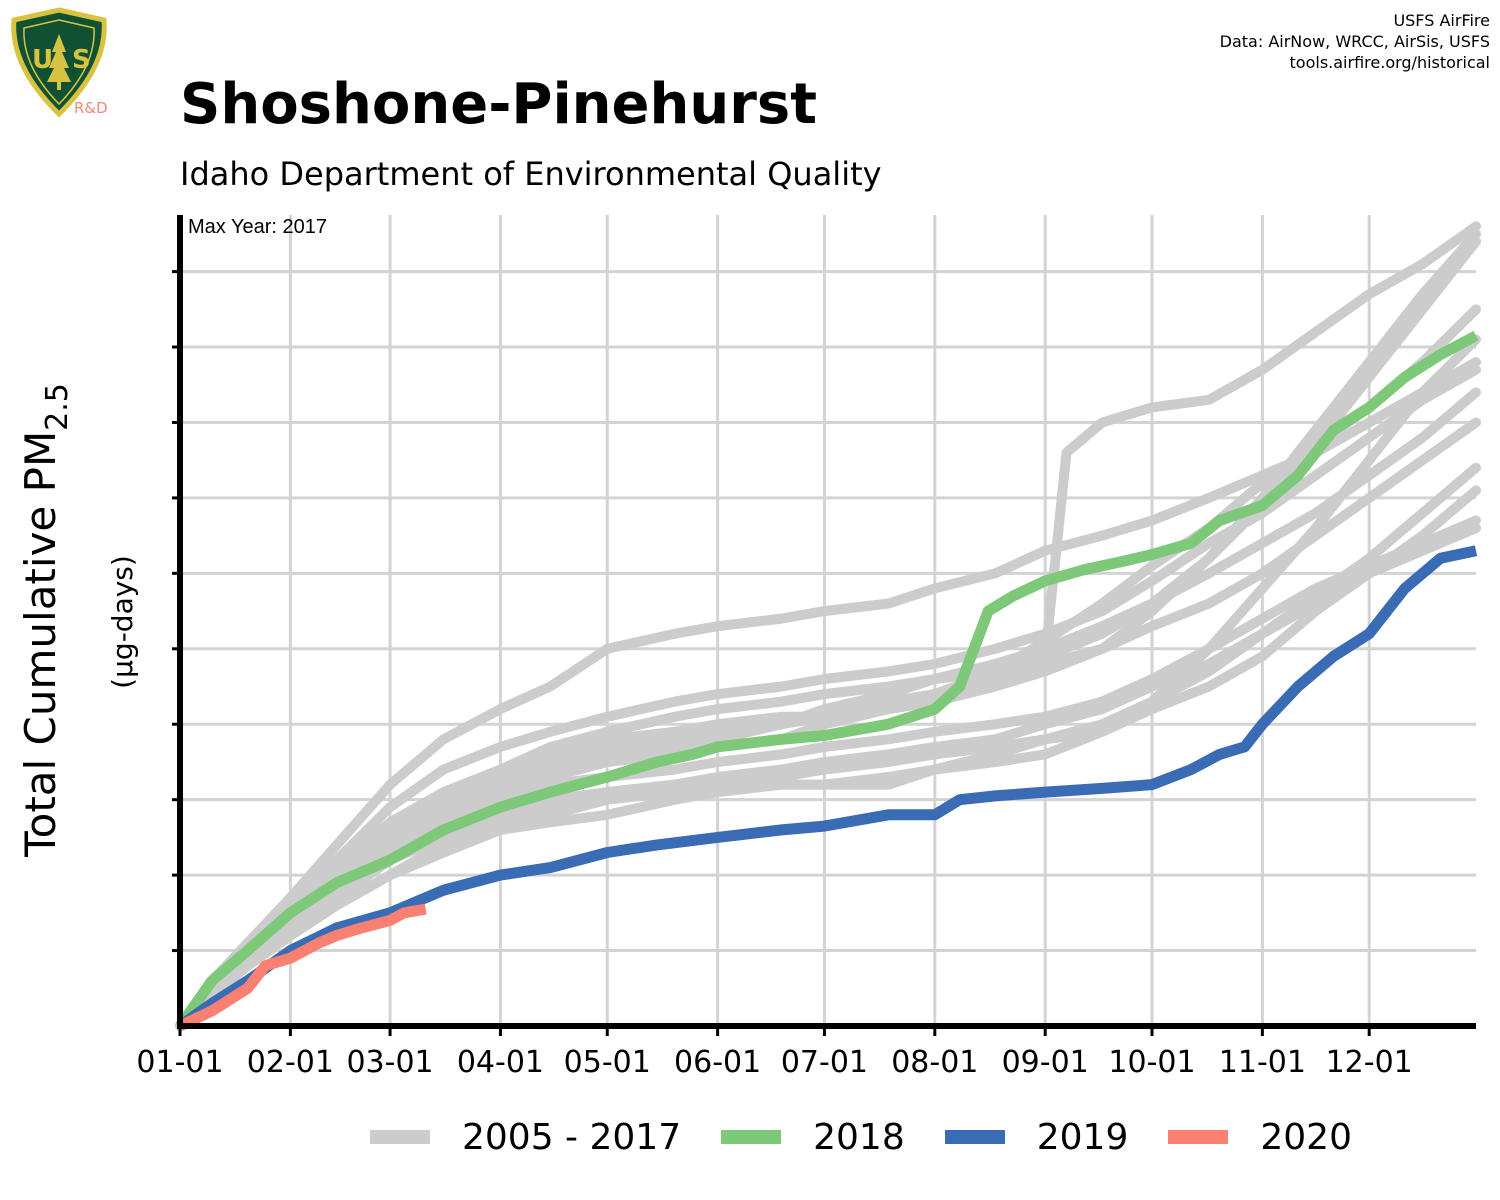  Describe the element at coordinates (717, 1062) in the screenshot. I see `x-tick-label: 06-01` at that location.